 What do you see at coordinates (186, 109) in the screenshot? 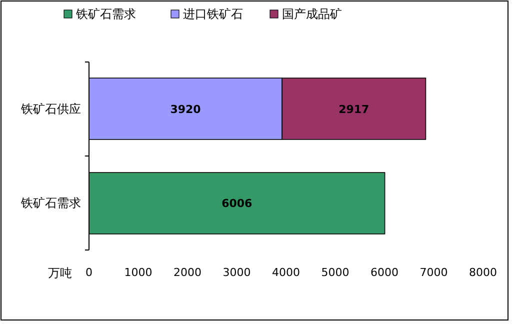
I see `data-label: 3920` at bounding box center [186, 109].